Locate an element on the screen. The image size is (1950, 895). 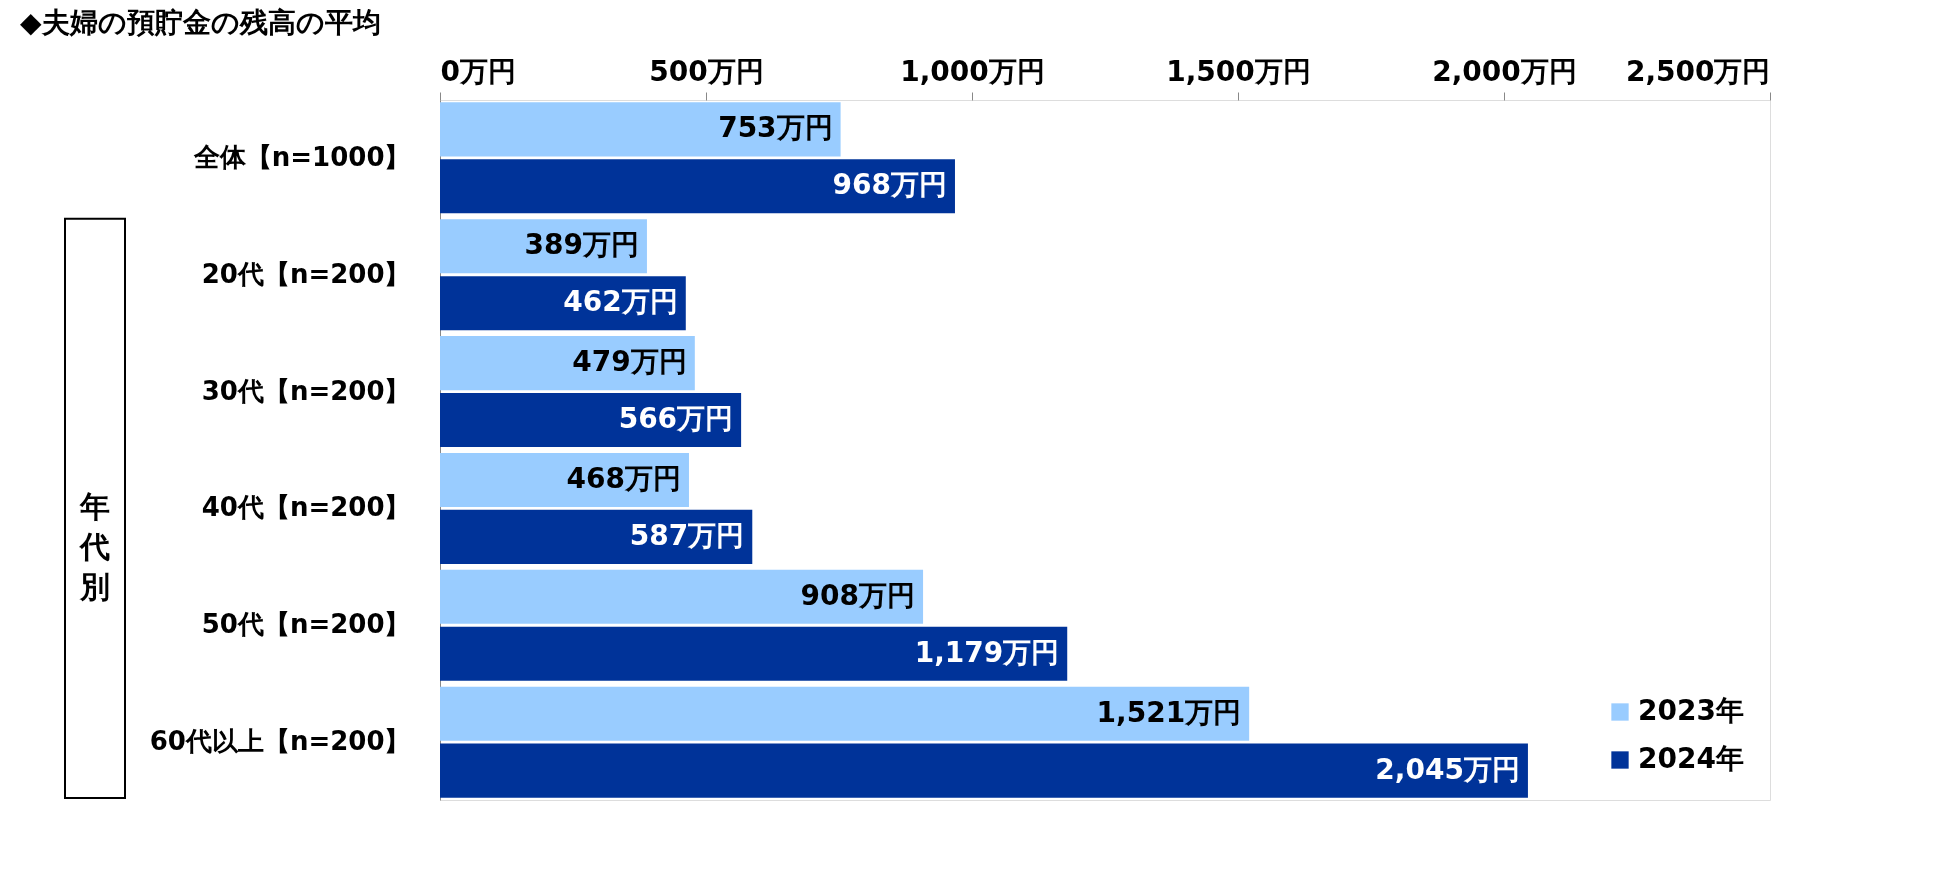
x-tick-label: 1,500万円 is located at coordinates (1238, 71).